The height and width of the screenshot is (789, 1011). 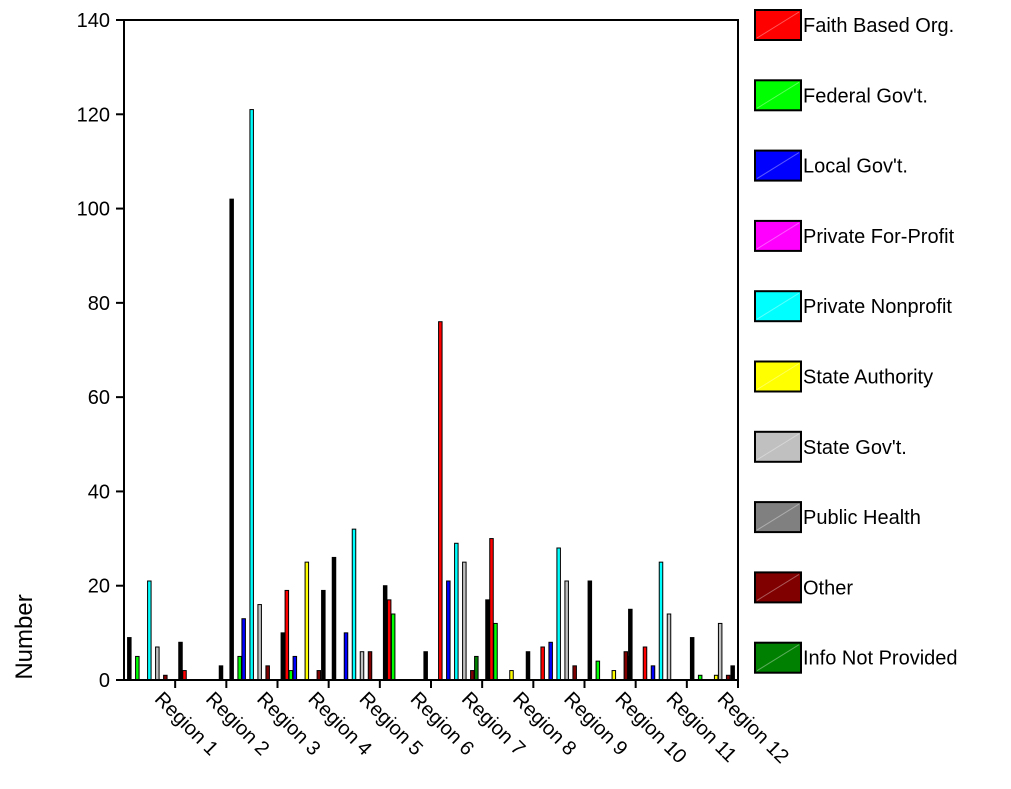 I want to click on legend-item: Local Gov't., so click(x=831, y=165).